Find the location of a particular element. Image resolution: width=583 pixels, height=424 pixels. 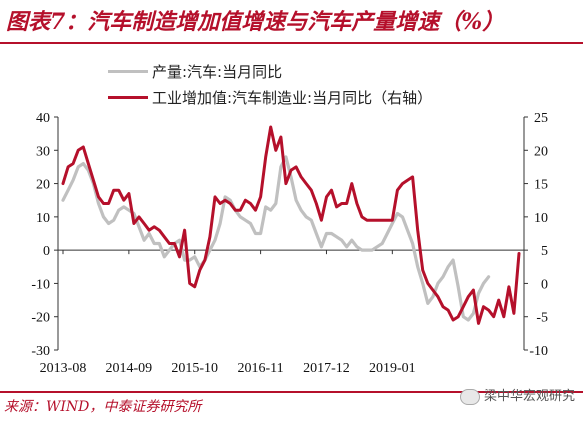

right-tick-label: 20 is located at coordinates (541, 151).